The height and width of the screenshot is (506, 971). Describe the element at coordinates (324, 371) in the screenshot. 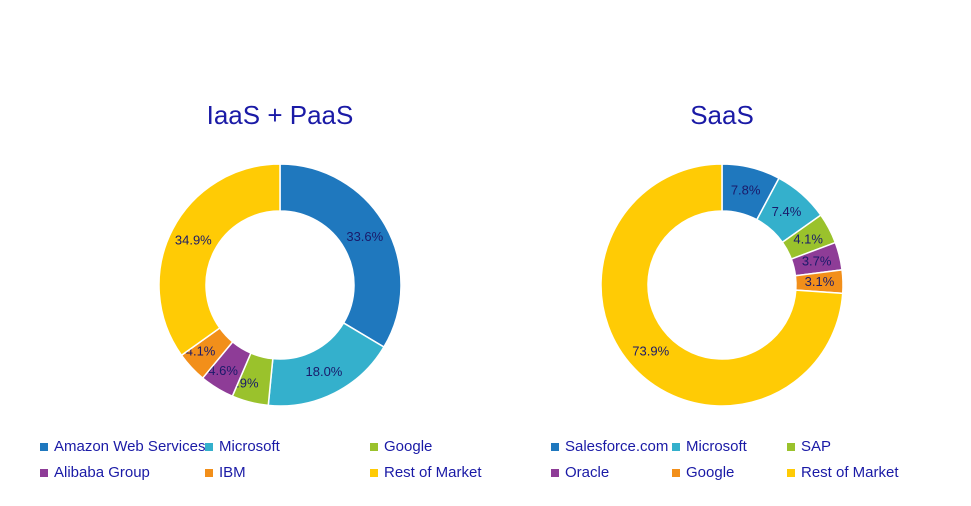

I see `data-label-microsoft: 18.0%` at that location.